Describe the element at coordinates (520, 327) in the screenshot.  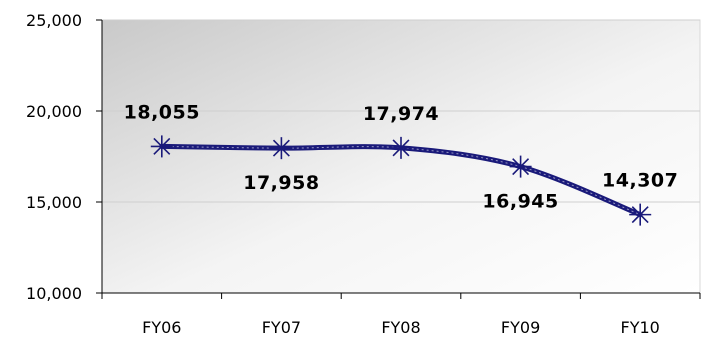
I see `x-tick-label: FY09` at that location.